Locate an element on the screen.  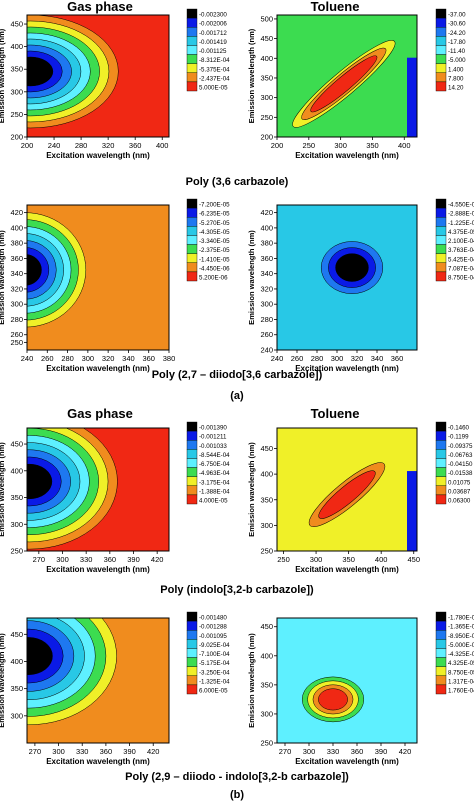
colorbar-label: -0.09375 is located at coordinates (460, 446).